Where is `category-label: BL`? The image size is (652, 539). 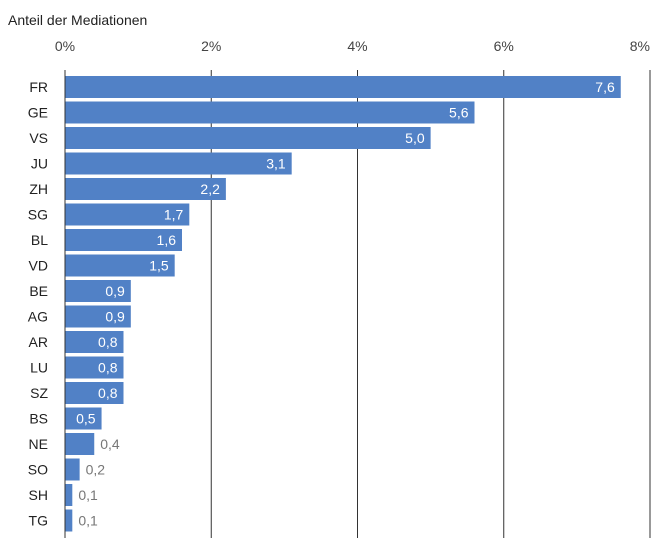
category-label: BL is located at coordinates (39, 240).